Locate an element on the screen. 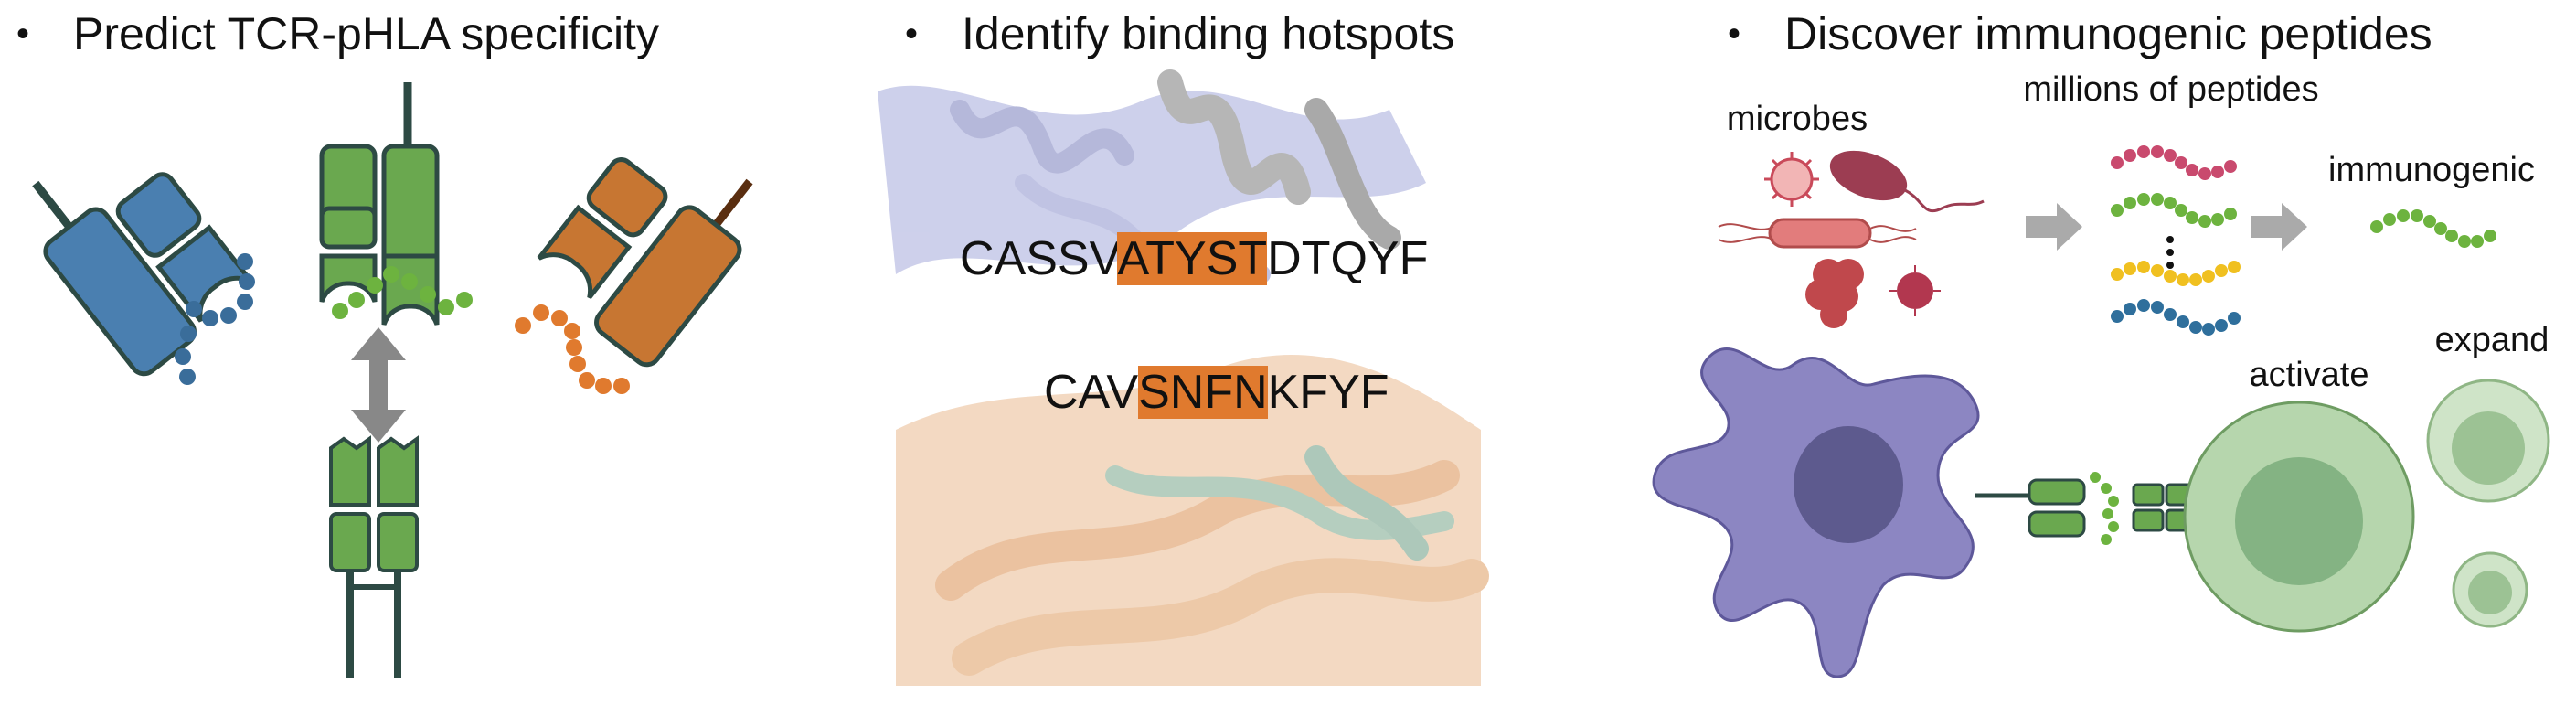  panel-2-heading: • Identify binding hotspots is located at coordinates (1179, 34).